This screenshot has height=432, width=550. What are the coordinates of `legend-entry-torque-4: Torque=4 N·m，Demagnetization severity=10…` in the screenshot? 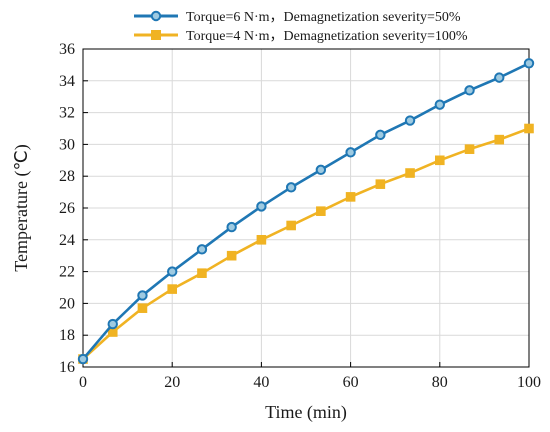 It's located at (301, 36).